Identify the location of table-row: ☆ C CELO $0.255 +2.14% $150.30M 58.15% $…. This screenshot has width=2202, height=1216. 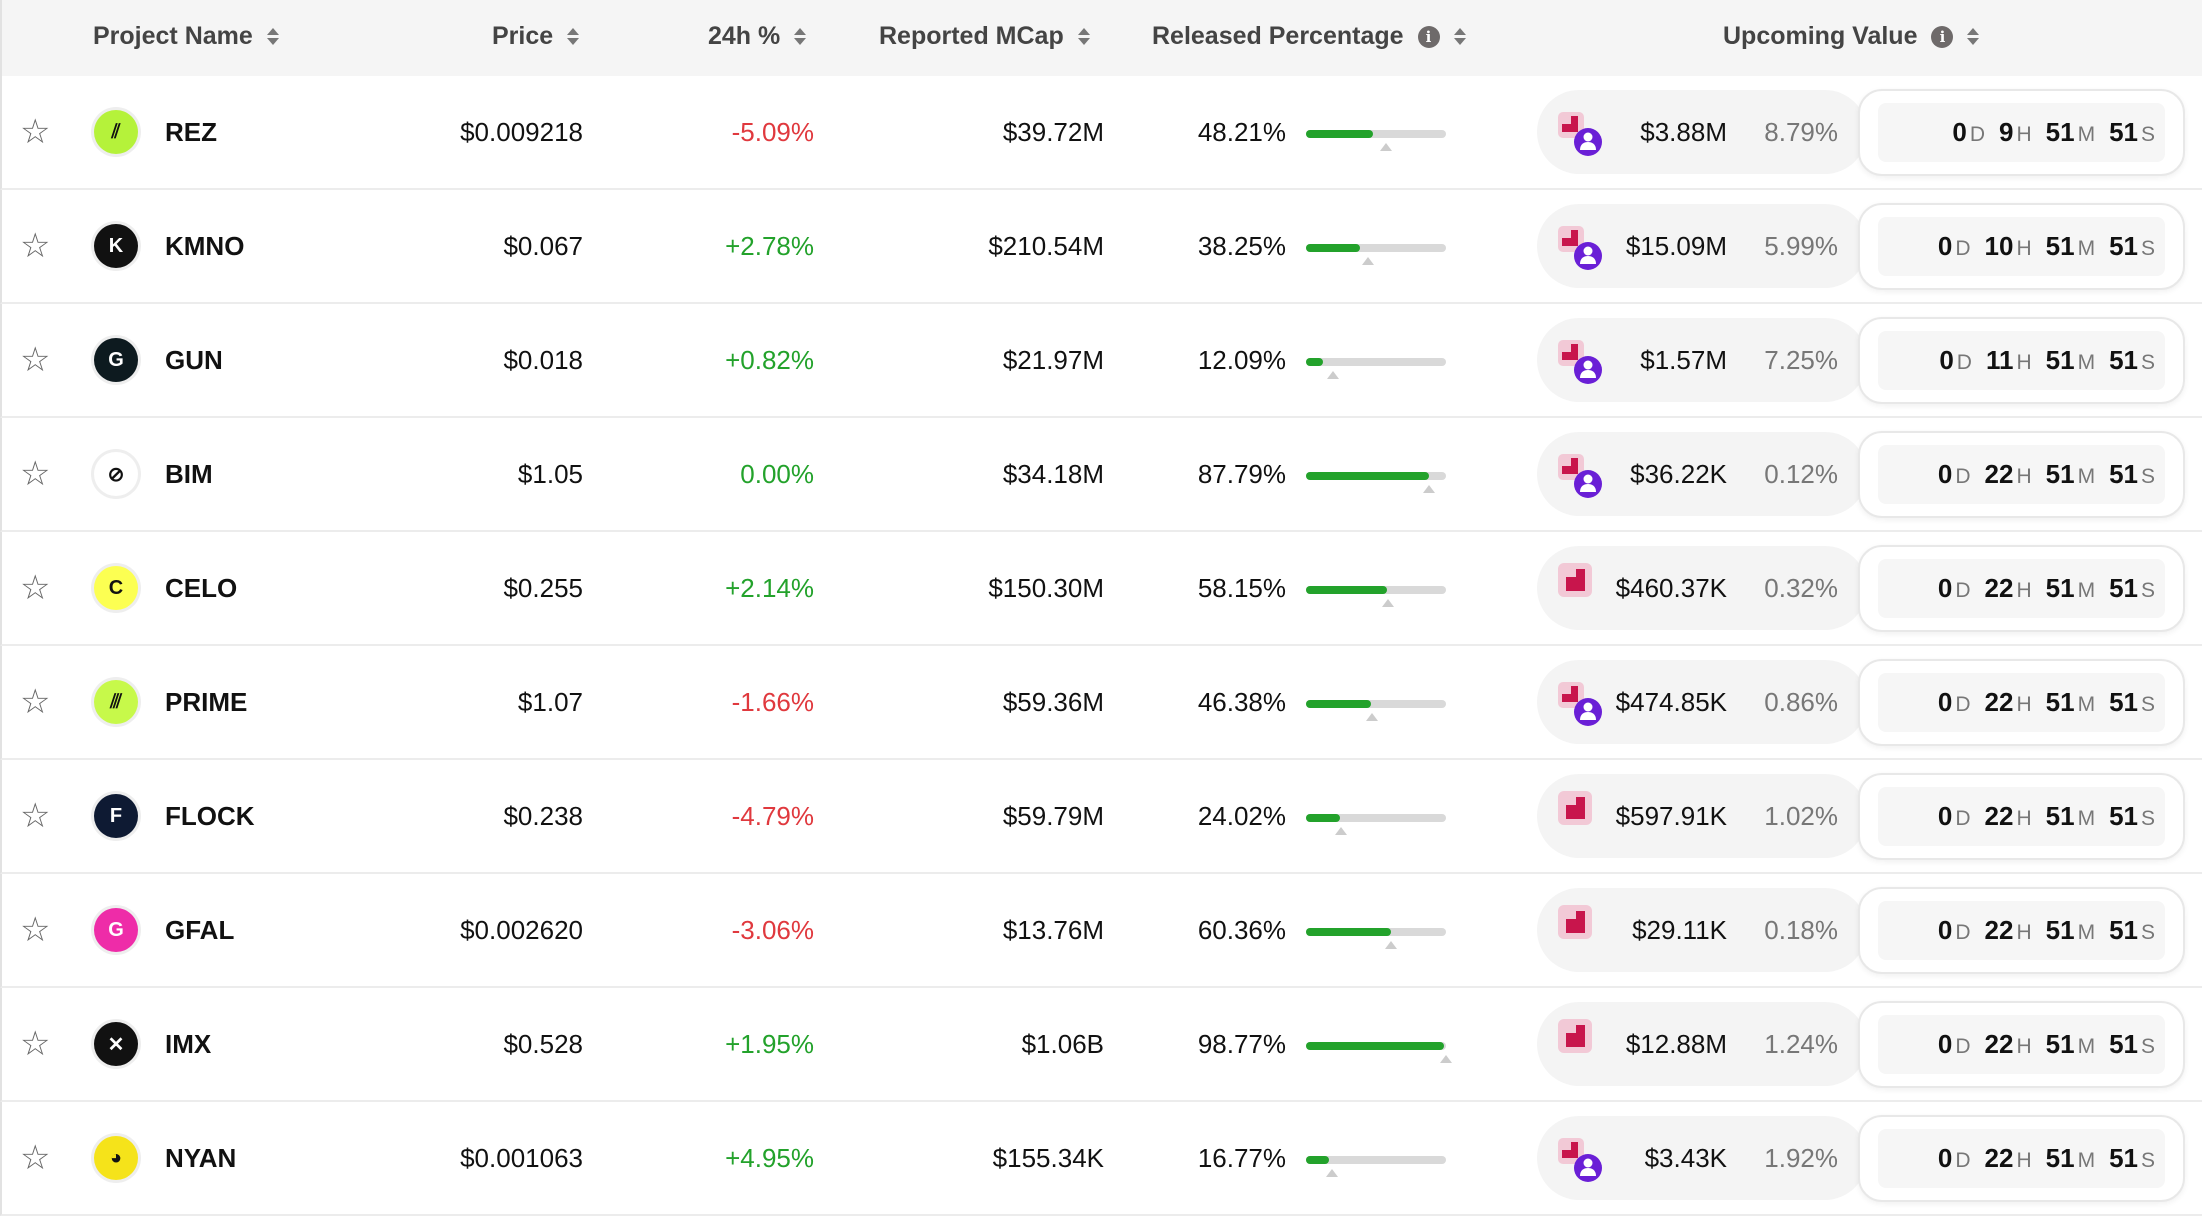
(1101, 589).